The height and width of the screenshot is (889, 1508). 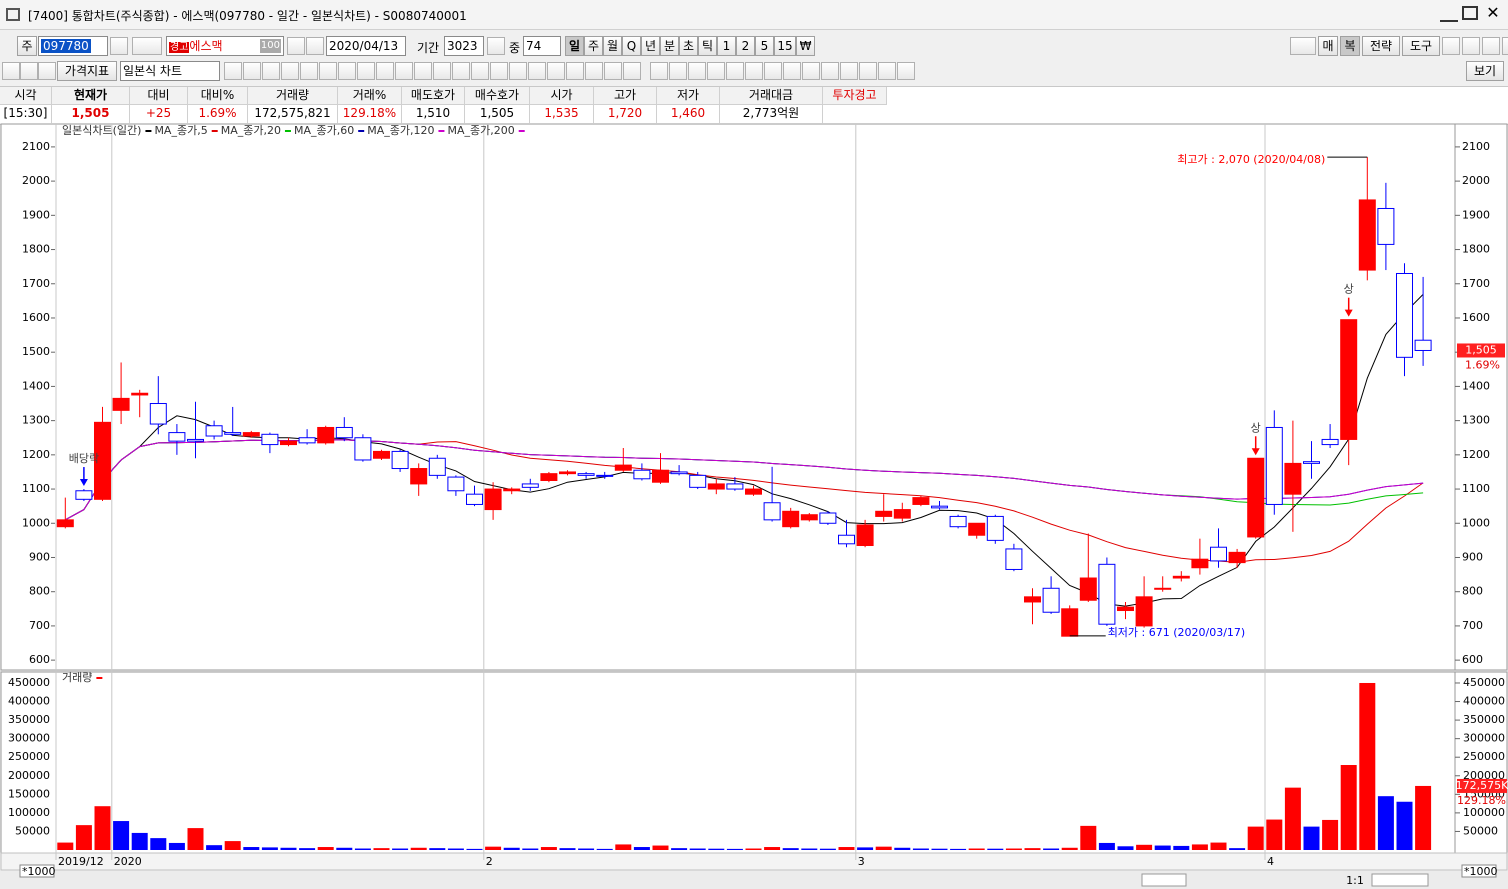 I want to click on interval-button: 일, so click(x=574, y=46).